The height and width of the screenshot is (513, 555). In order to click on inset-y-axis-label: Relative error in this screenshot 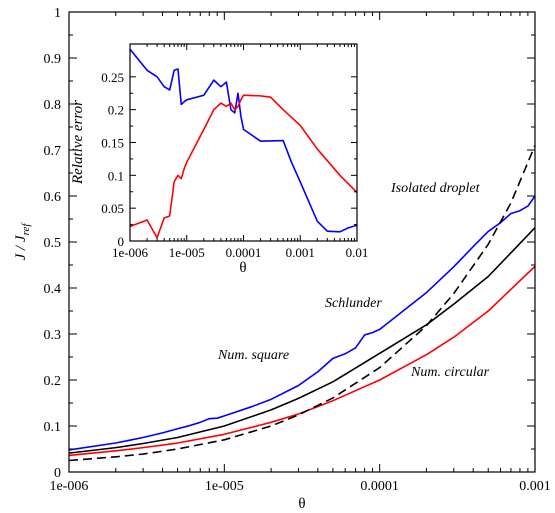, I will do `click(78, 142)`.